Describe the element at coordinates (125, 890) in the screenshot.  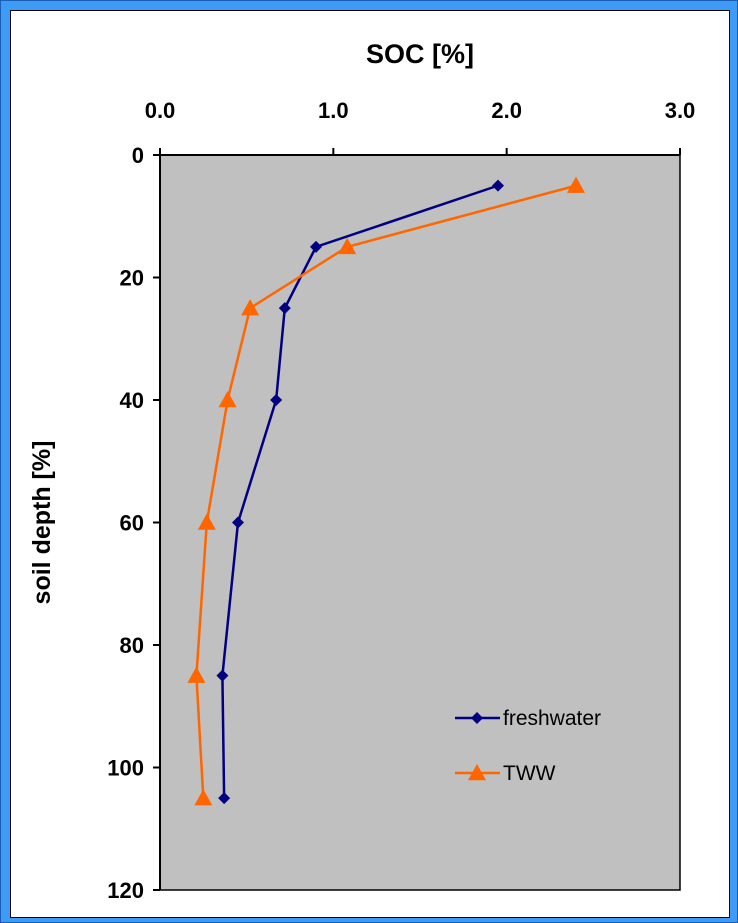
I see `y-tick-label: 120` at that location.